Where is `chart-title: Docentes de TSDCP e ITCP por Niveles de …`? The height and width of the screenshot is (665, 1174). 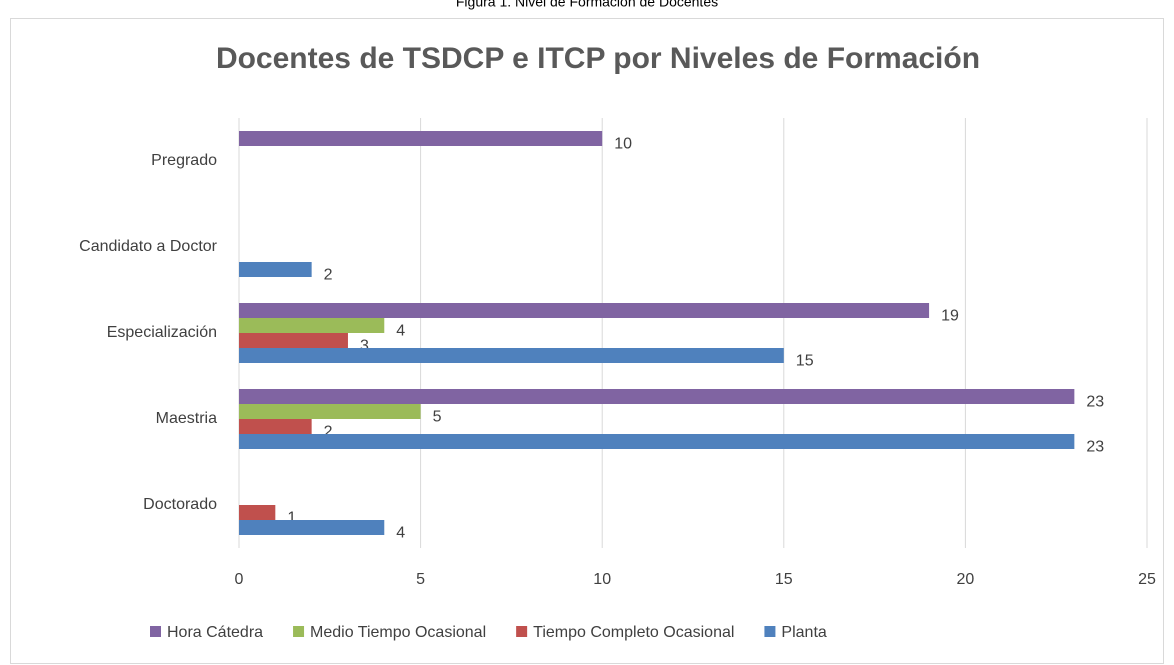
chart-title: Docentes de TSDCP e ITCP por Niveles de … is located at coordinates (598, 58).